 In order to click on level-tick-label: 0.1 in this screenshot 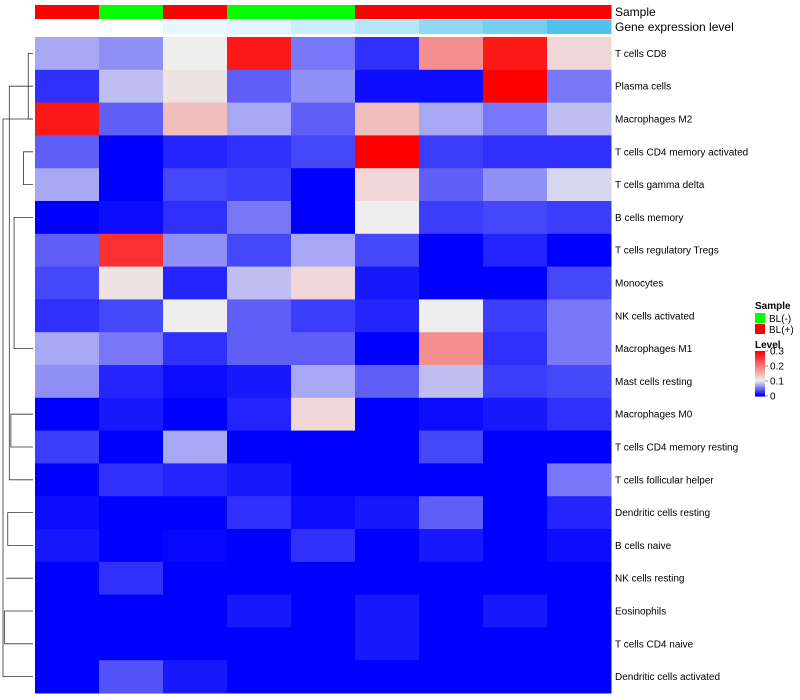, I will do `click(777, 382)`.